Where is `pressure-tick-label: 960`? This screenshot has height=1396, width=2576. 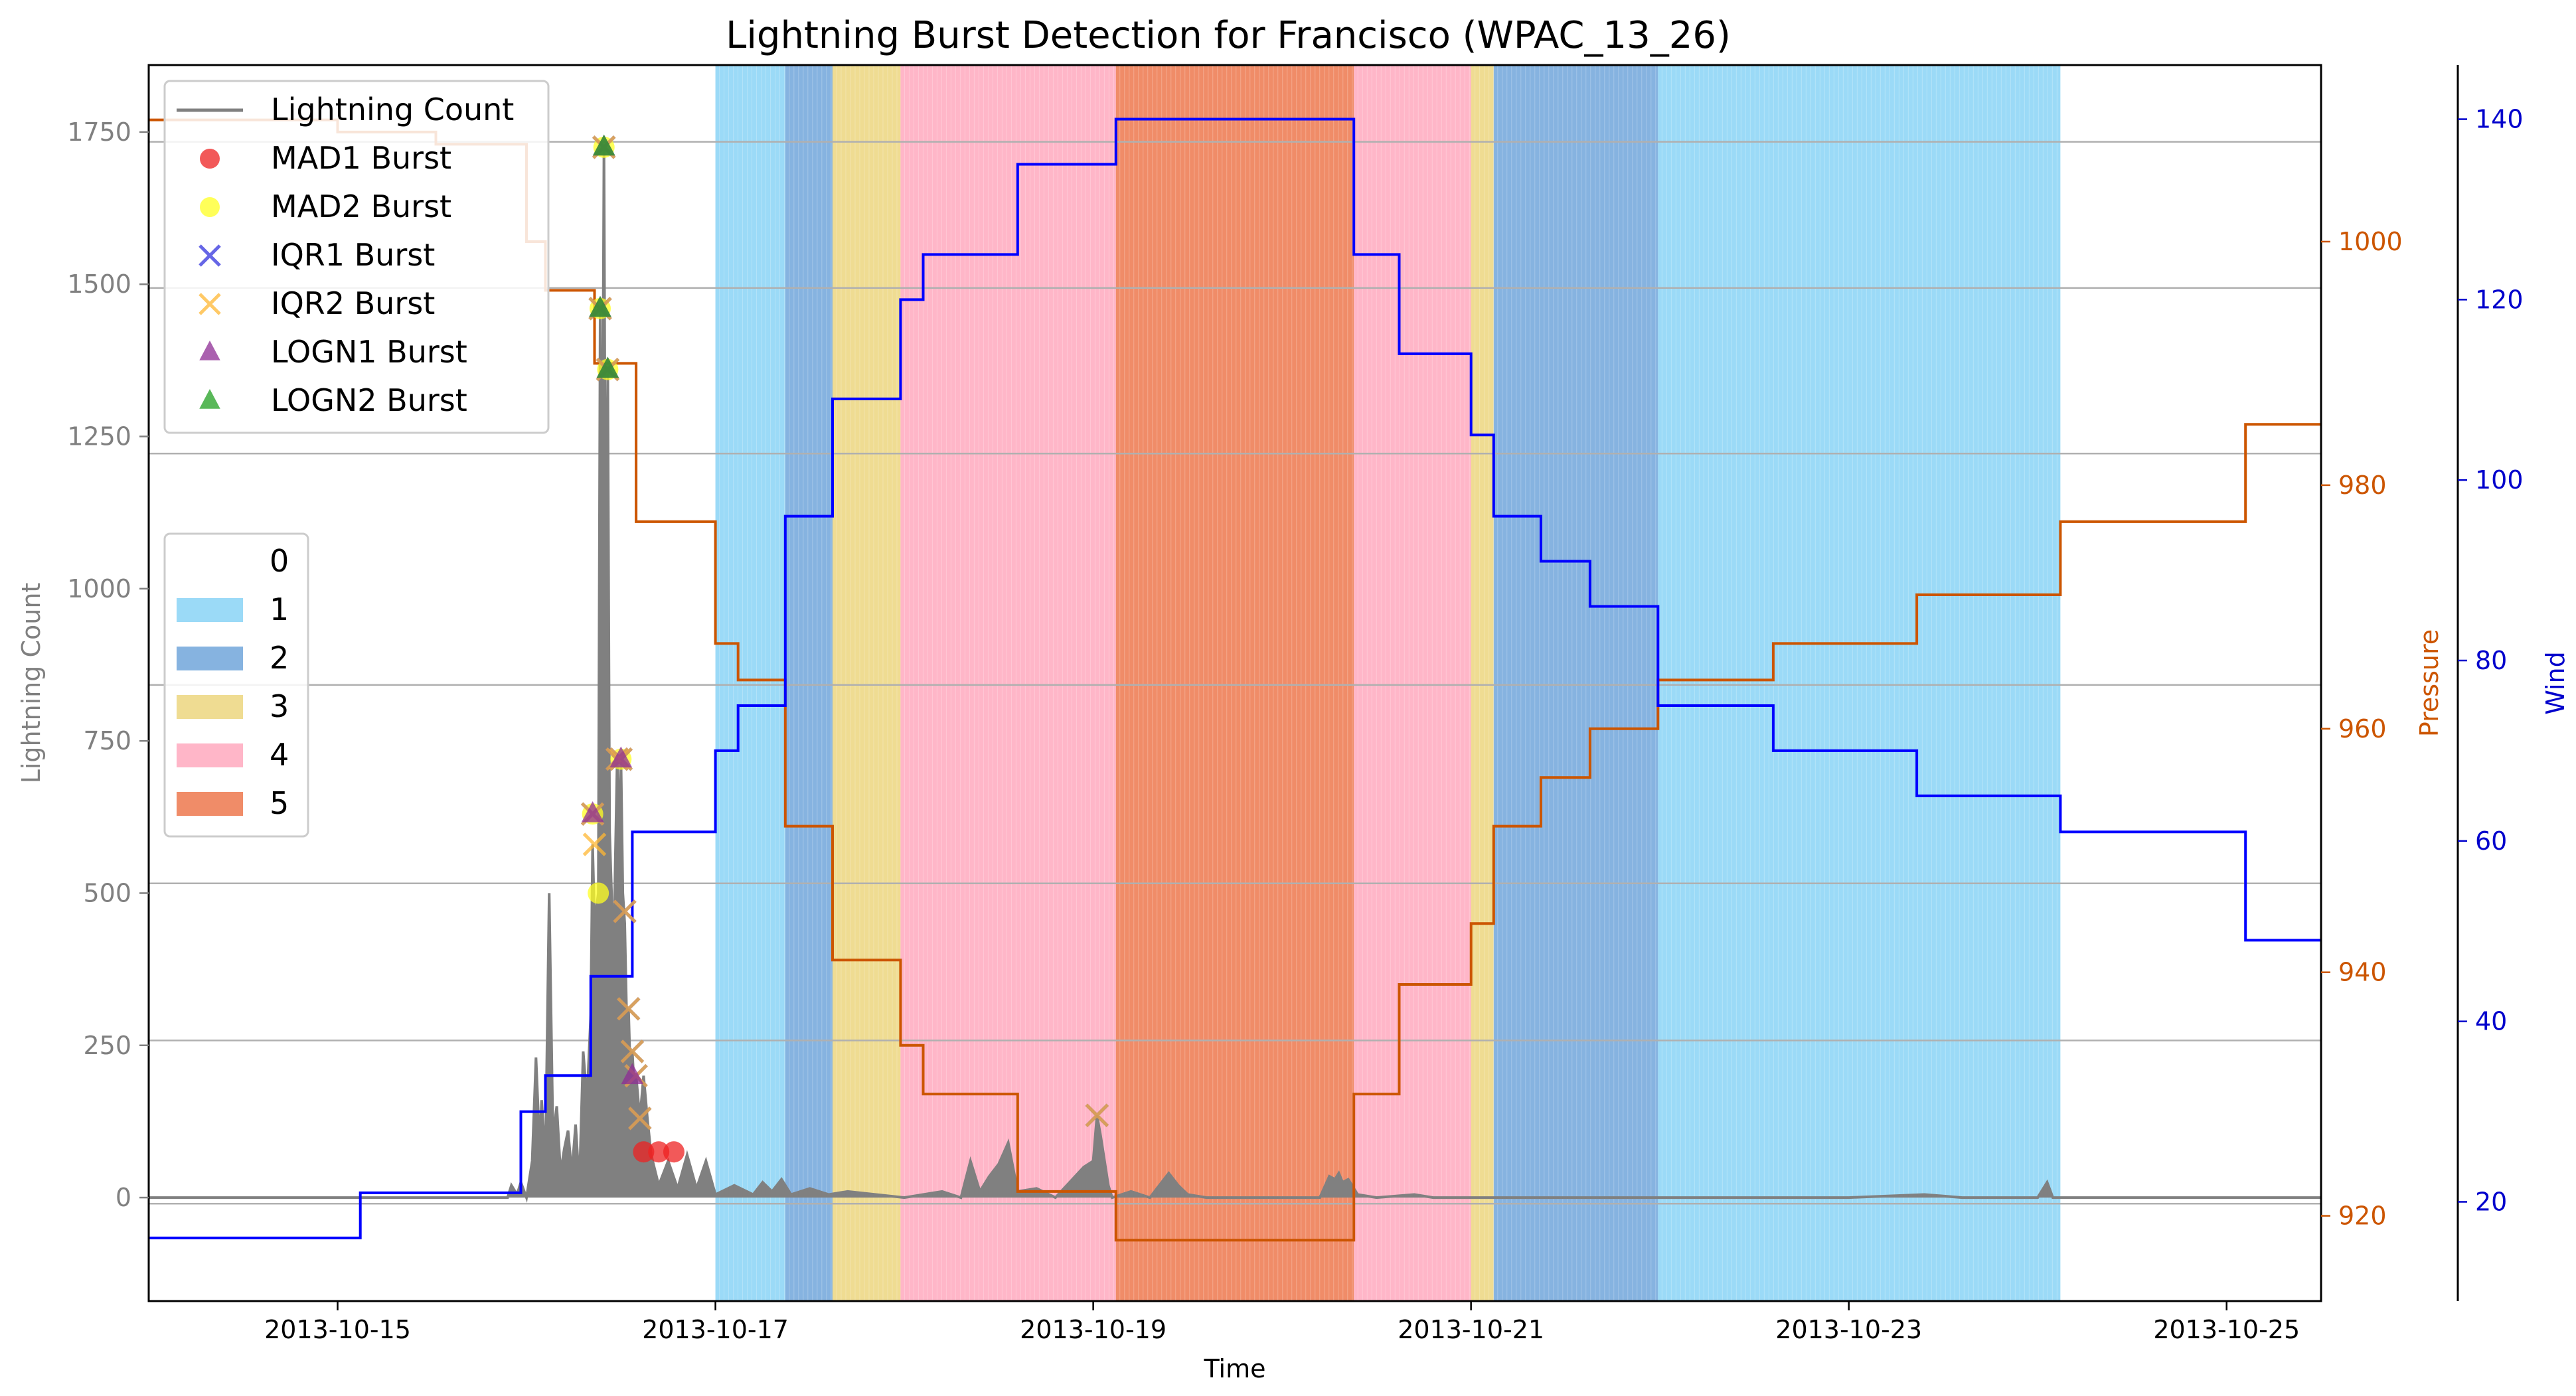
pressure-tick-label: 960 is located at coordinates (2362, 729).